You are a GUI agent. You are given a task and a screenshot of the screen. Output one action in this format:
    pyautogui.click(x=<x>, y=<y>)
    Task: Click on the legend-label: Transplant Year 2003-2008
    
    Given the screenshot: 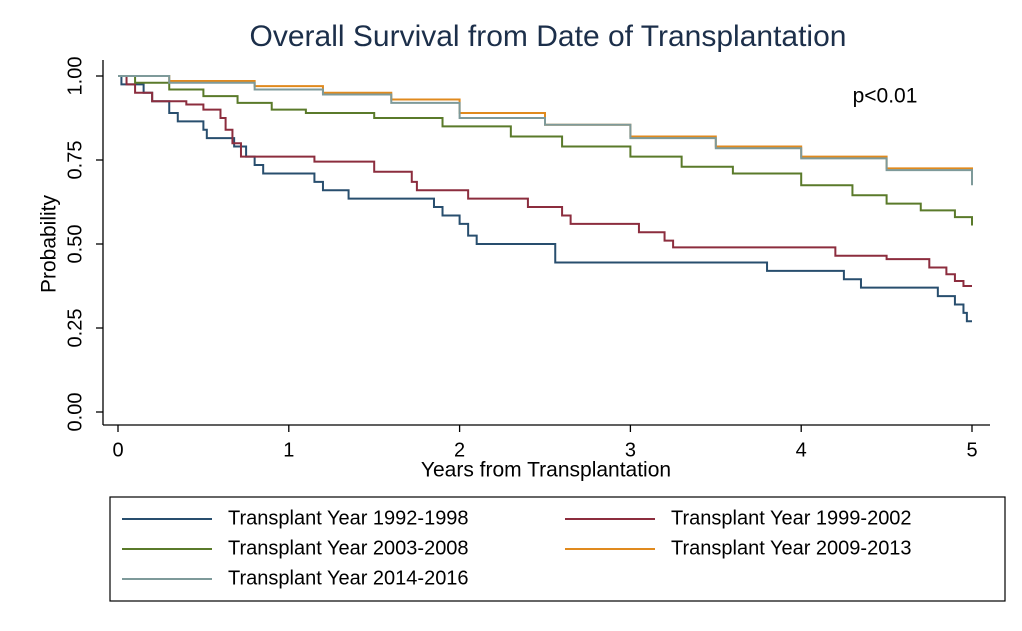 What is the action you would take?
    pyautogui.click(x=348, y=548)
    